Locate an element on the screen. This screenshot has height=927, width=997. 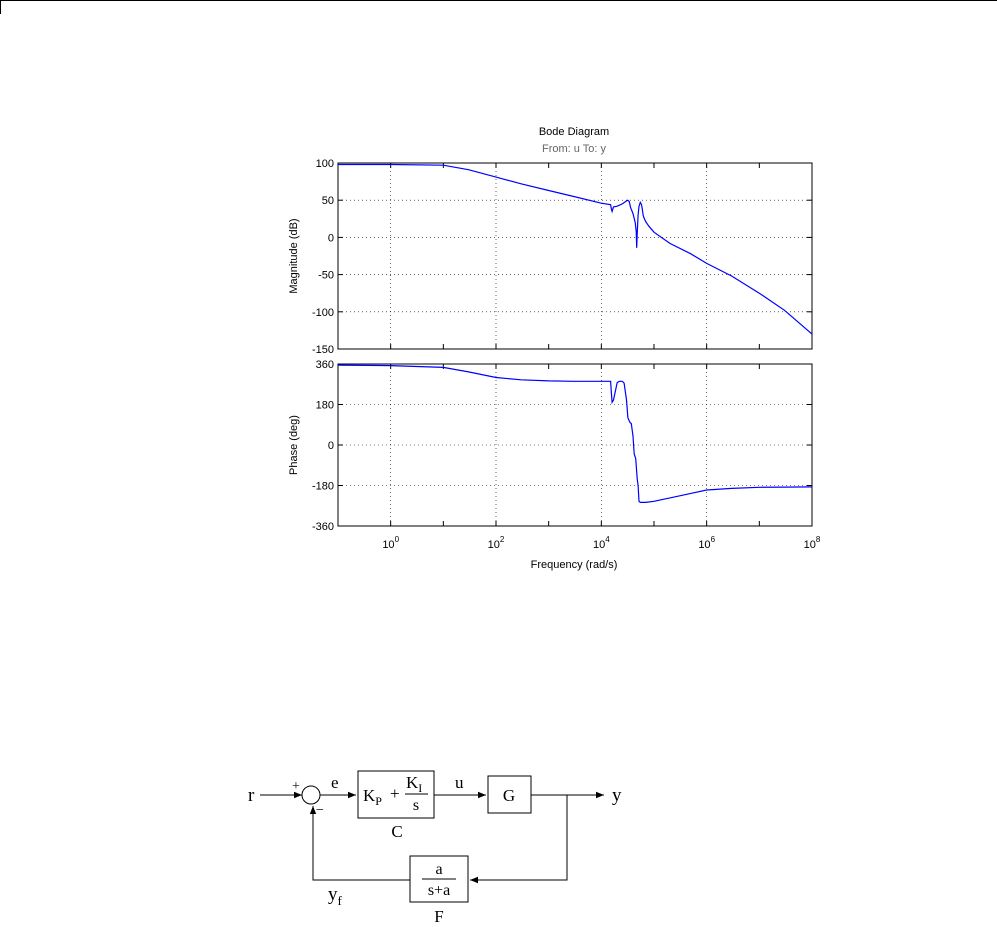
feedback-block-diagram: r + − e KP + KI s C u G y a s+a F yf is located at coordinates (435, 848).